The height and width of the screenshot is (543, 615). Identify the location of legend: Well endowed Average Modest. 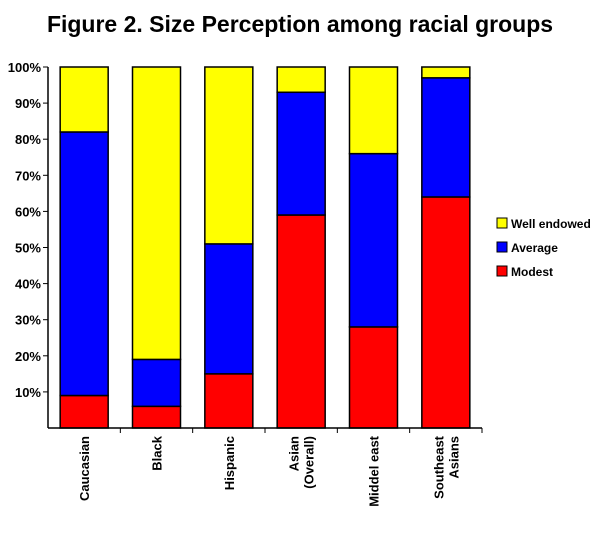
(543, 248).